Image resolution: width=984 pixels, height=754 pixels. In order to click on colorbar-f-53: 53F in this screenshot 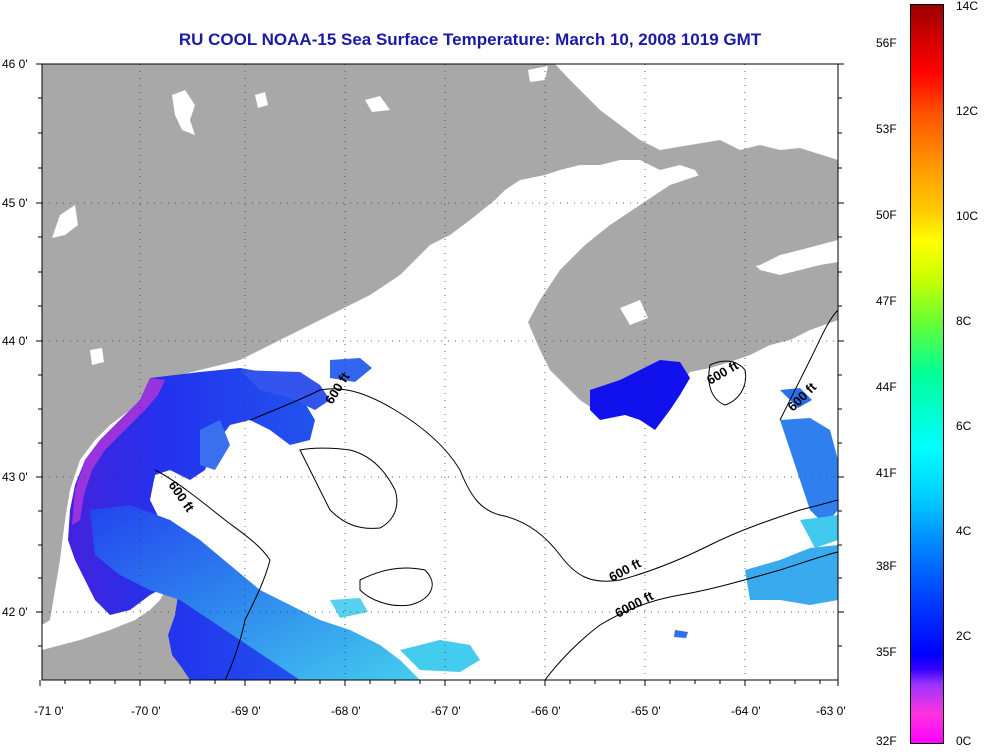, I will do `click(886, 129)`.